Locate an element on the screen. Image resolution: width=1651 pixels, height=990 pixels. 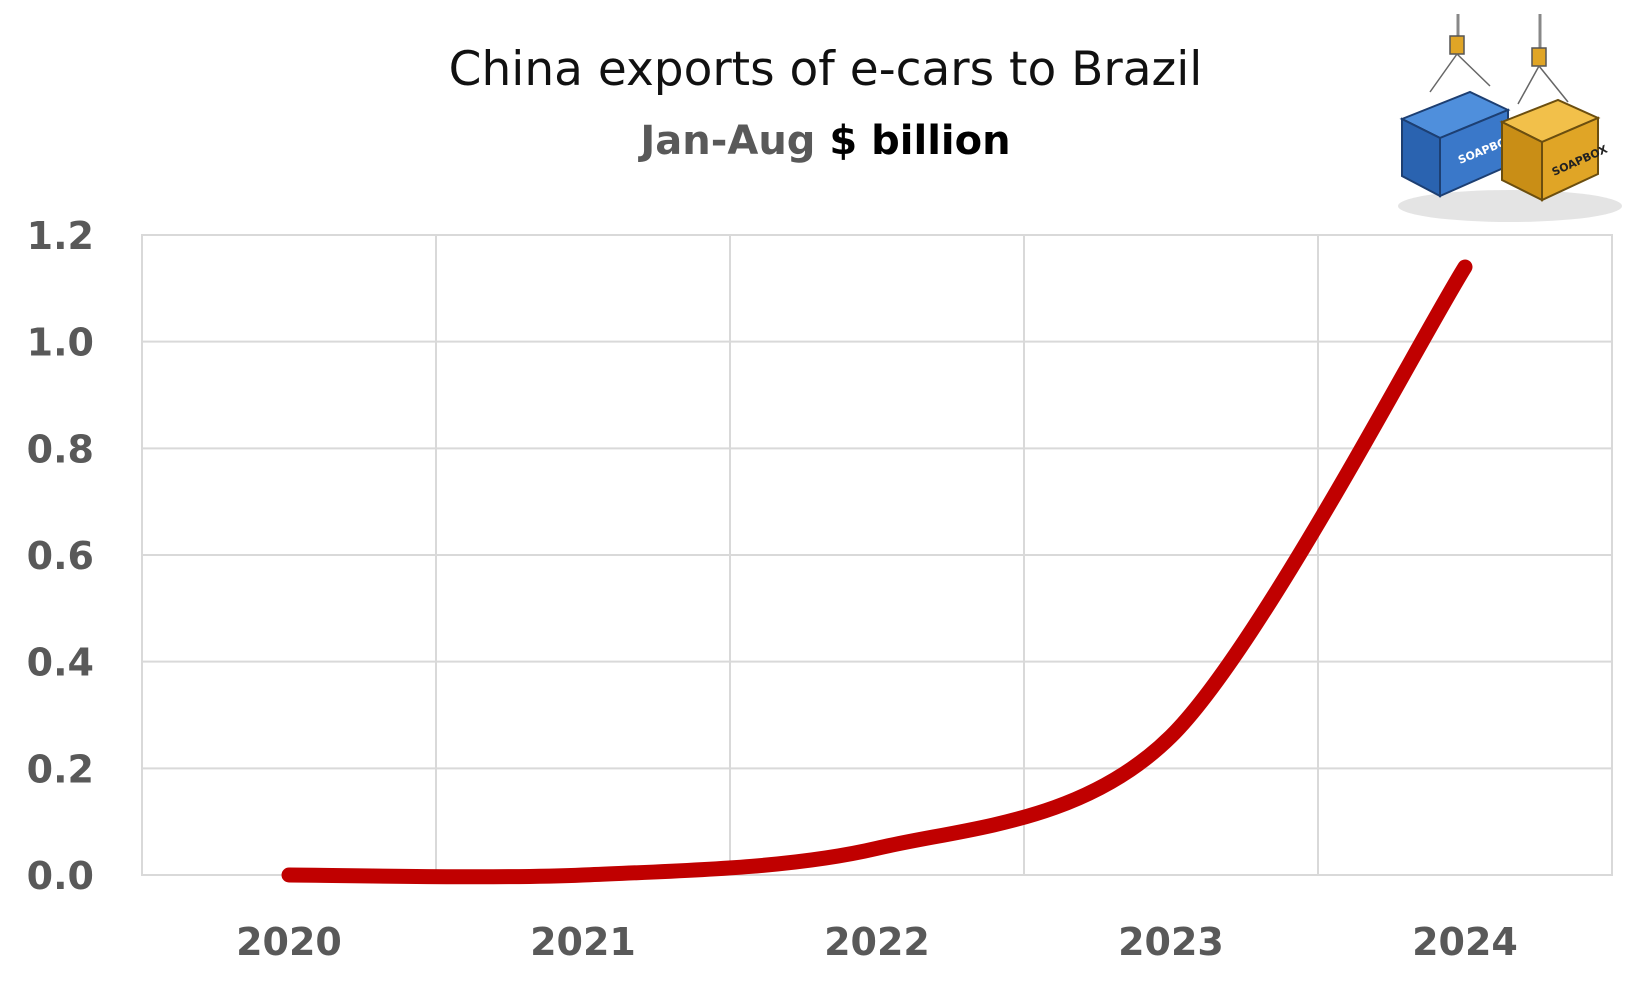
y-tick-label: 0.8 is located at coordinates (60, 449).